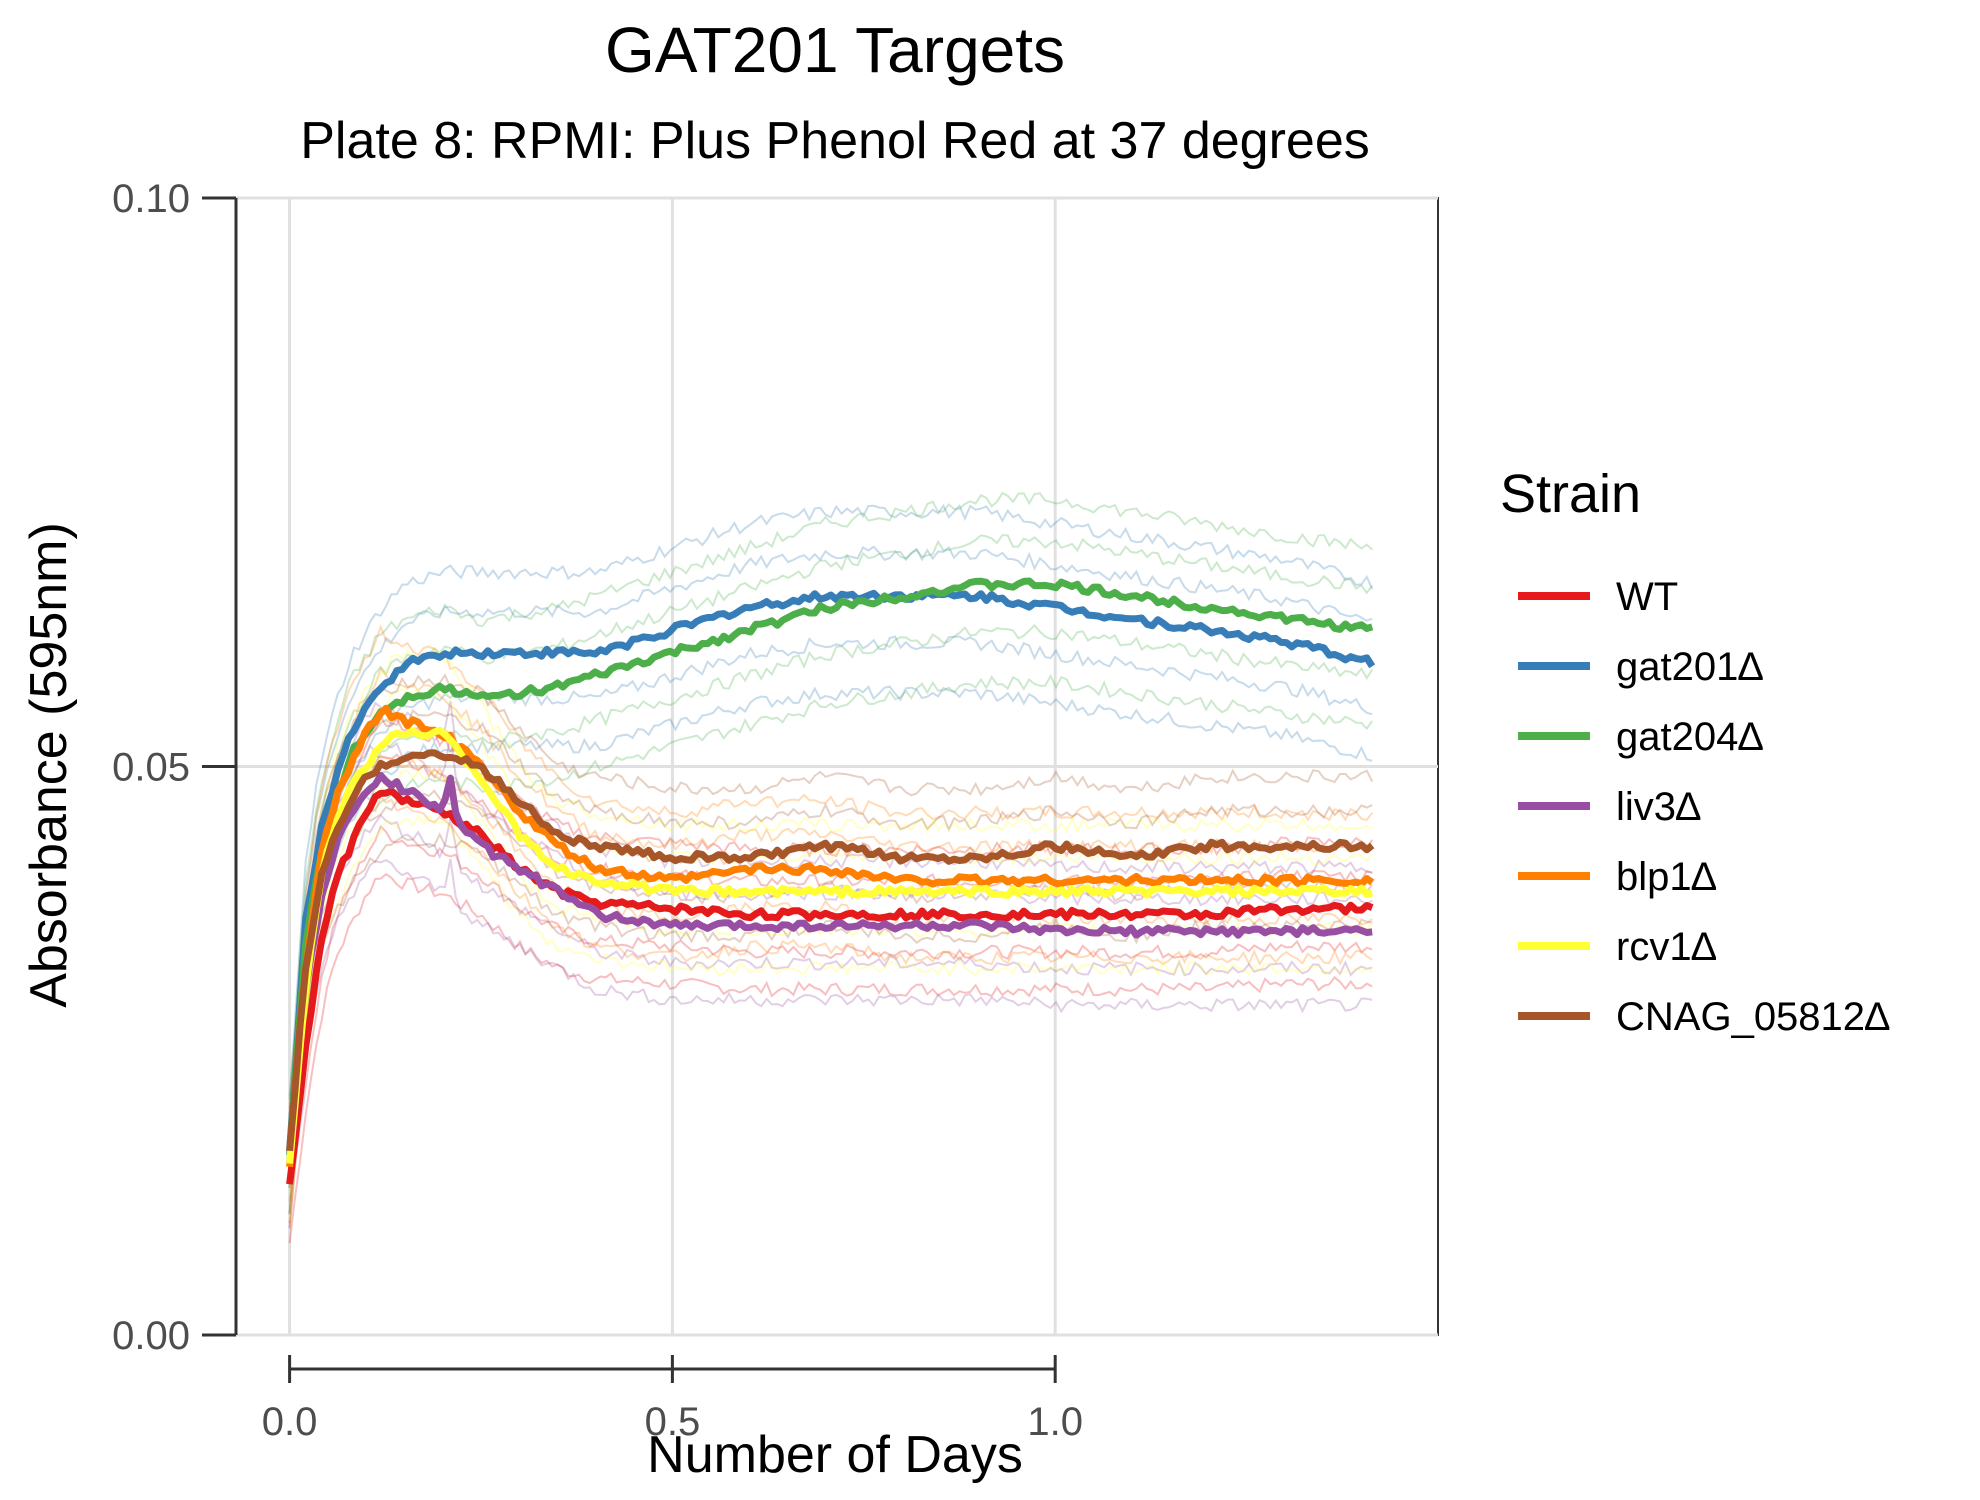 Image resolution: width=1980 pixels, height=1500 pixels. What do you see at coordinates (673, 1422) in the screenshot?
I see `x-tick-label: 0.5` at bounding box center [673, 1422].